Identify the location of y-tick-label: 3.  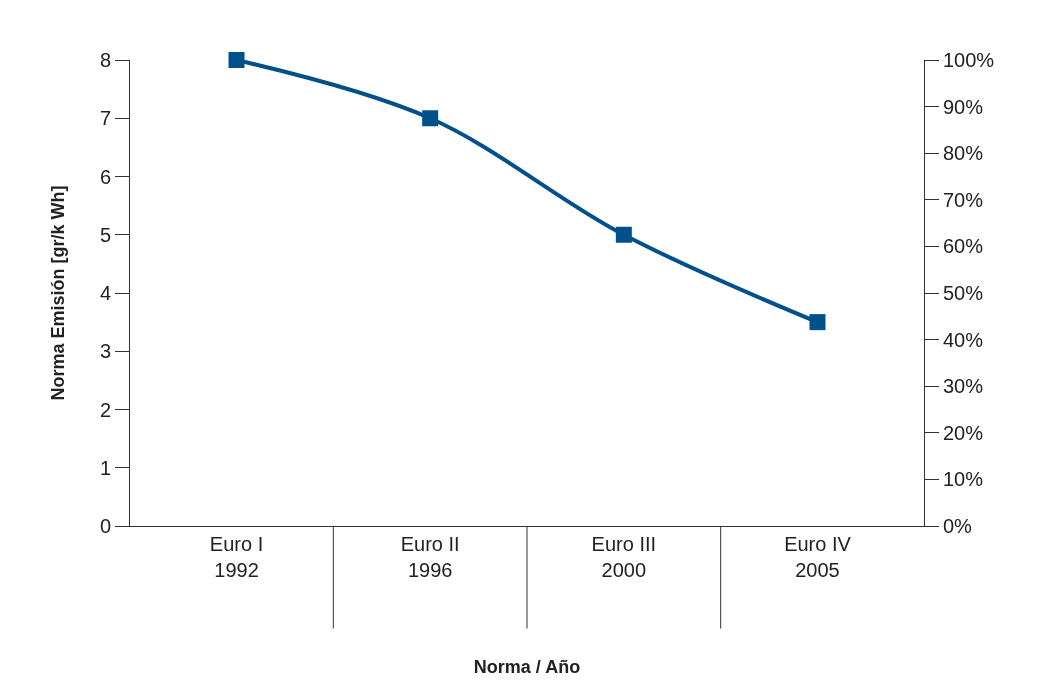
(105, 351).